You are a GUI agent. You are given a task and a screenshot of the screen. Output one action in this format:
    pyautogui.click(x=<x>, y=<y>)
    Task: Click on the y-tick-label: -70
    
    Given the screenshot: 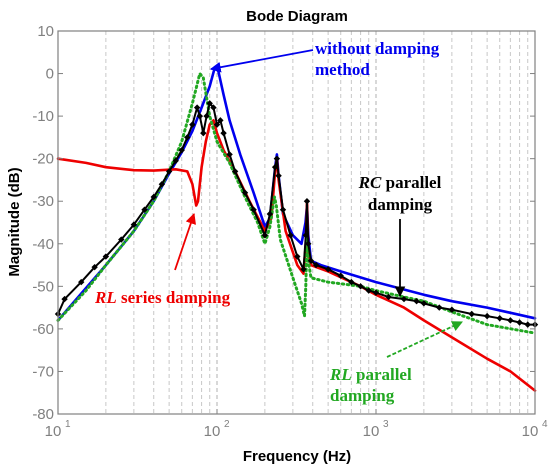 What is the action you would take?
    pyautogui.click(x=43, y=371)
    